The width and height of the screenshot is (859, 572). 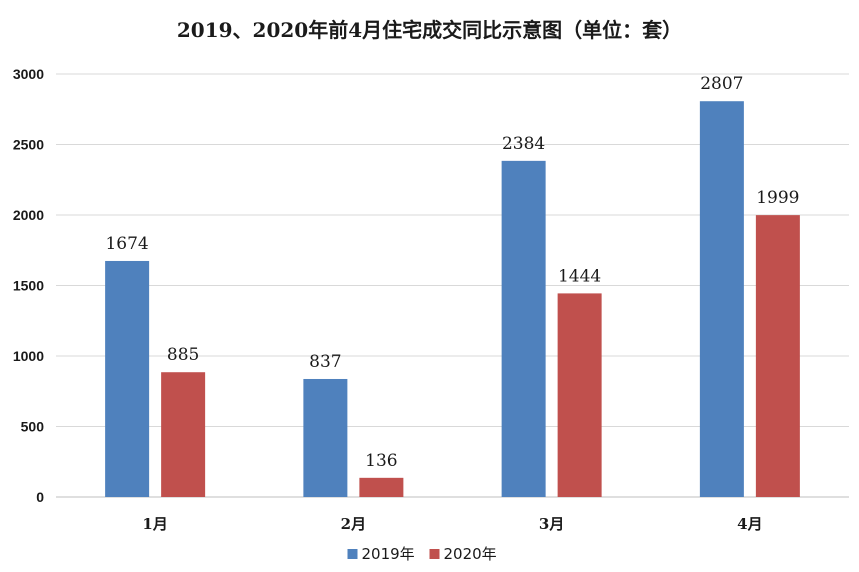 I want to click on bar-2020年-3月, so click(x=579, y=395).